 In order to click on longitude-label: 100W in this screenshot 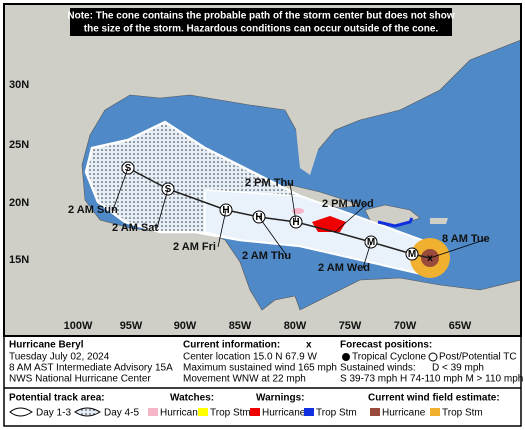, I will do `click(78, 326)`.